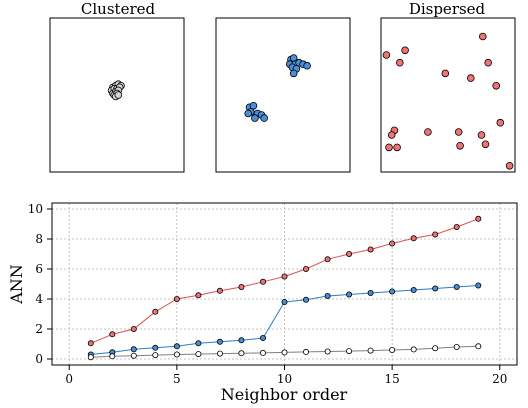 This screenshot has width=528, height=408. What do you see at coordinates (39, 299) in the screenshot?
I see `y-tick-label-2: 4` at bounding box center [39, 299].